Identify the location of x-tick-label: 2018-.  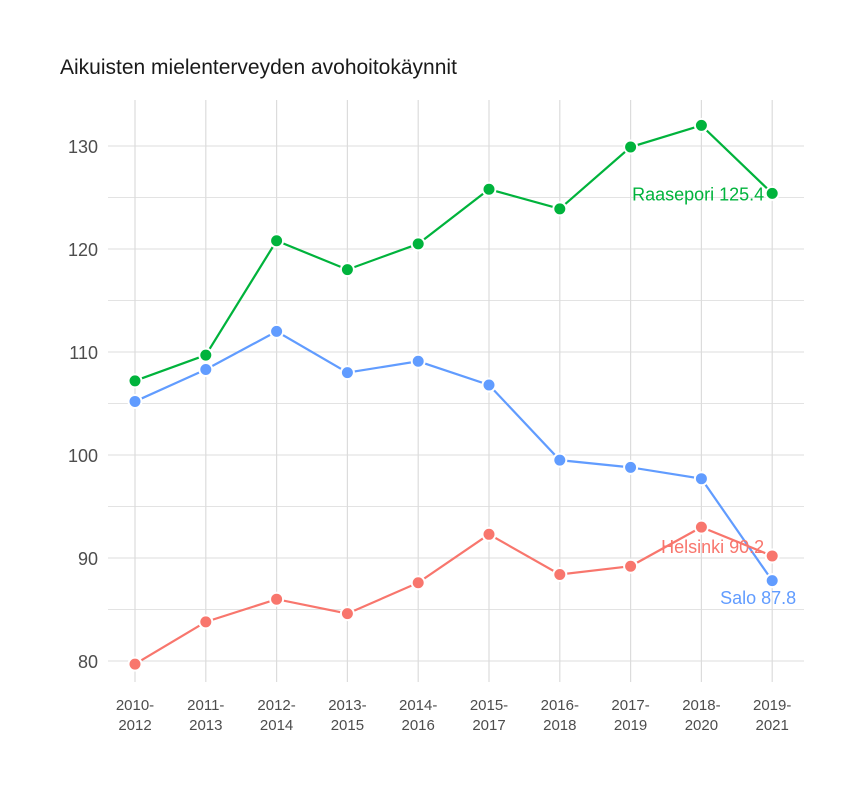
(701, 705).